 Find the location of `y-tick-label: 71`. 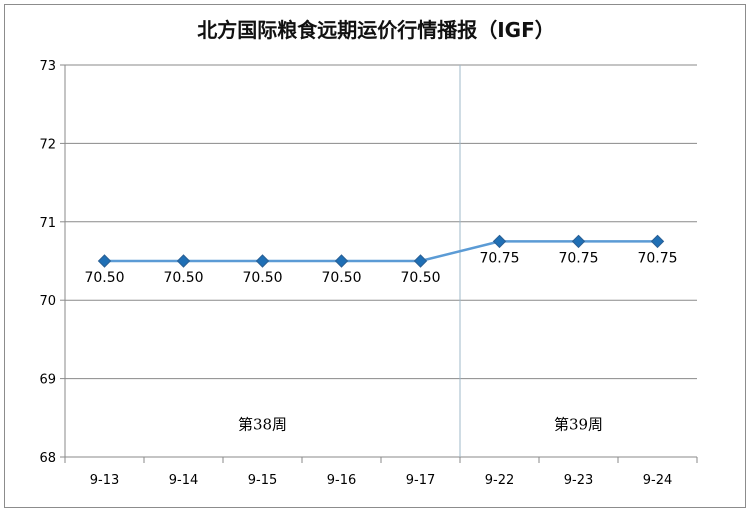

y-tick-label: 71 is located at coordinates (47, 223).